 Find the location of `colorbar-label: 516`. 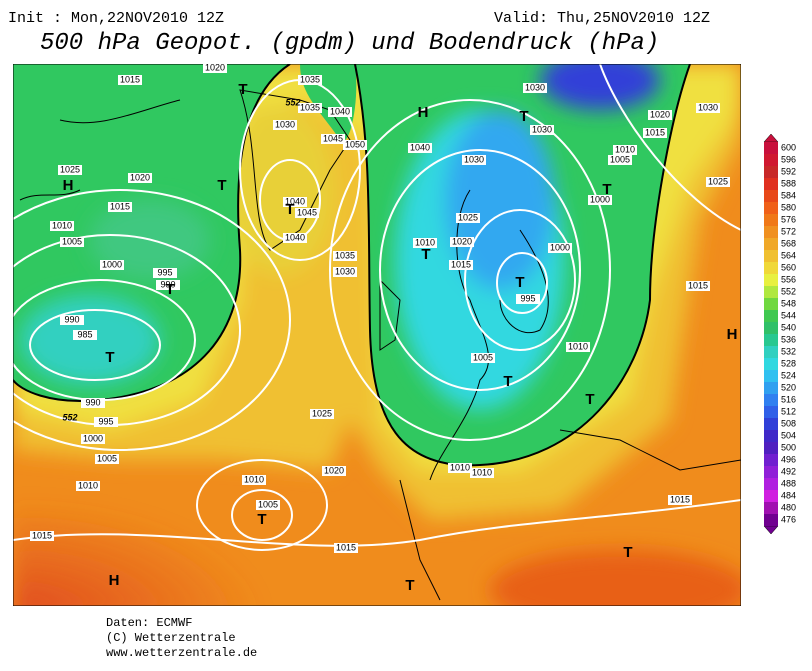

colorbar-label: 516 is located at coordinates (788, 399).